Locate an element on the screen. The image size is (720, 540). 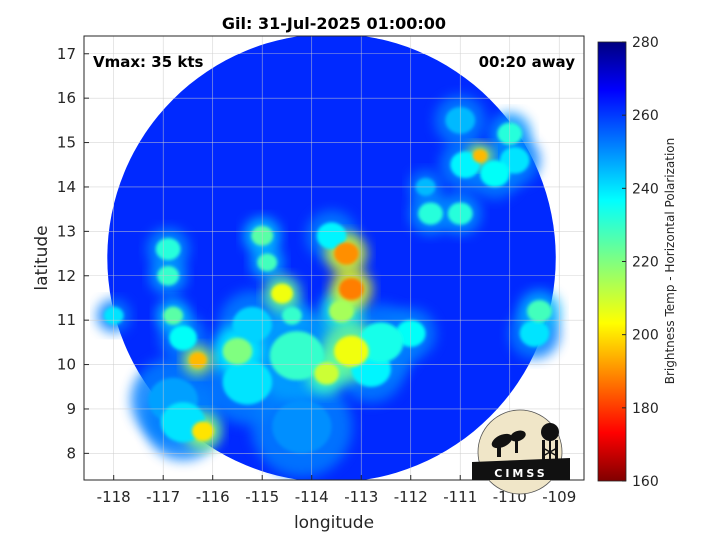
y-tick-label: 9 is located at coordinates (71, 409).